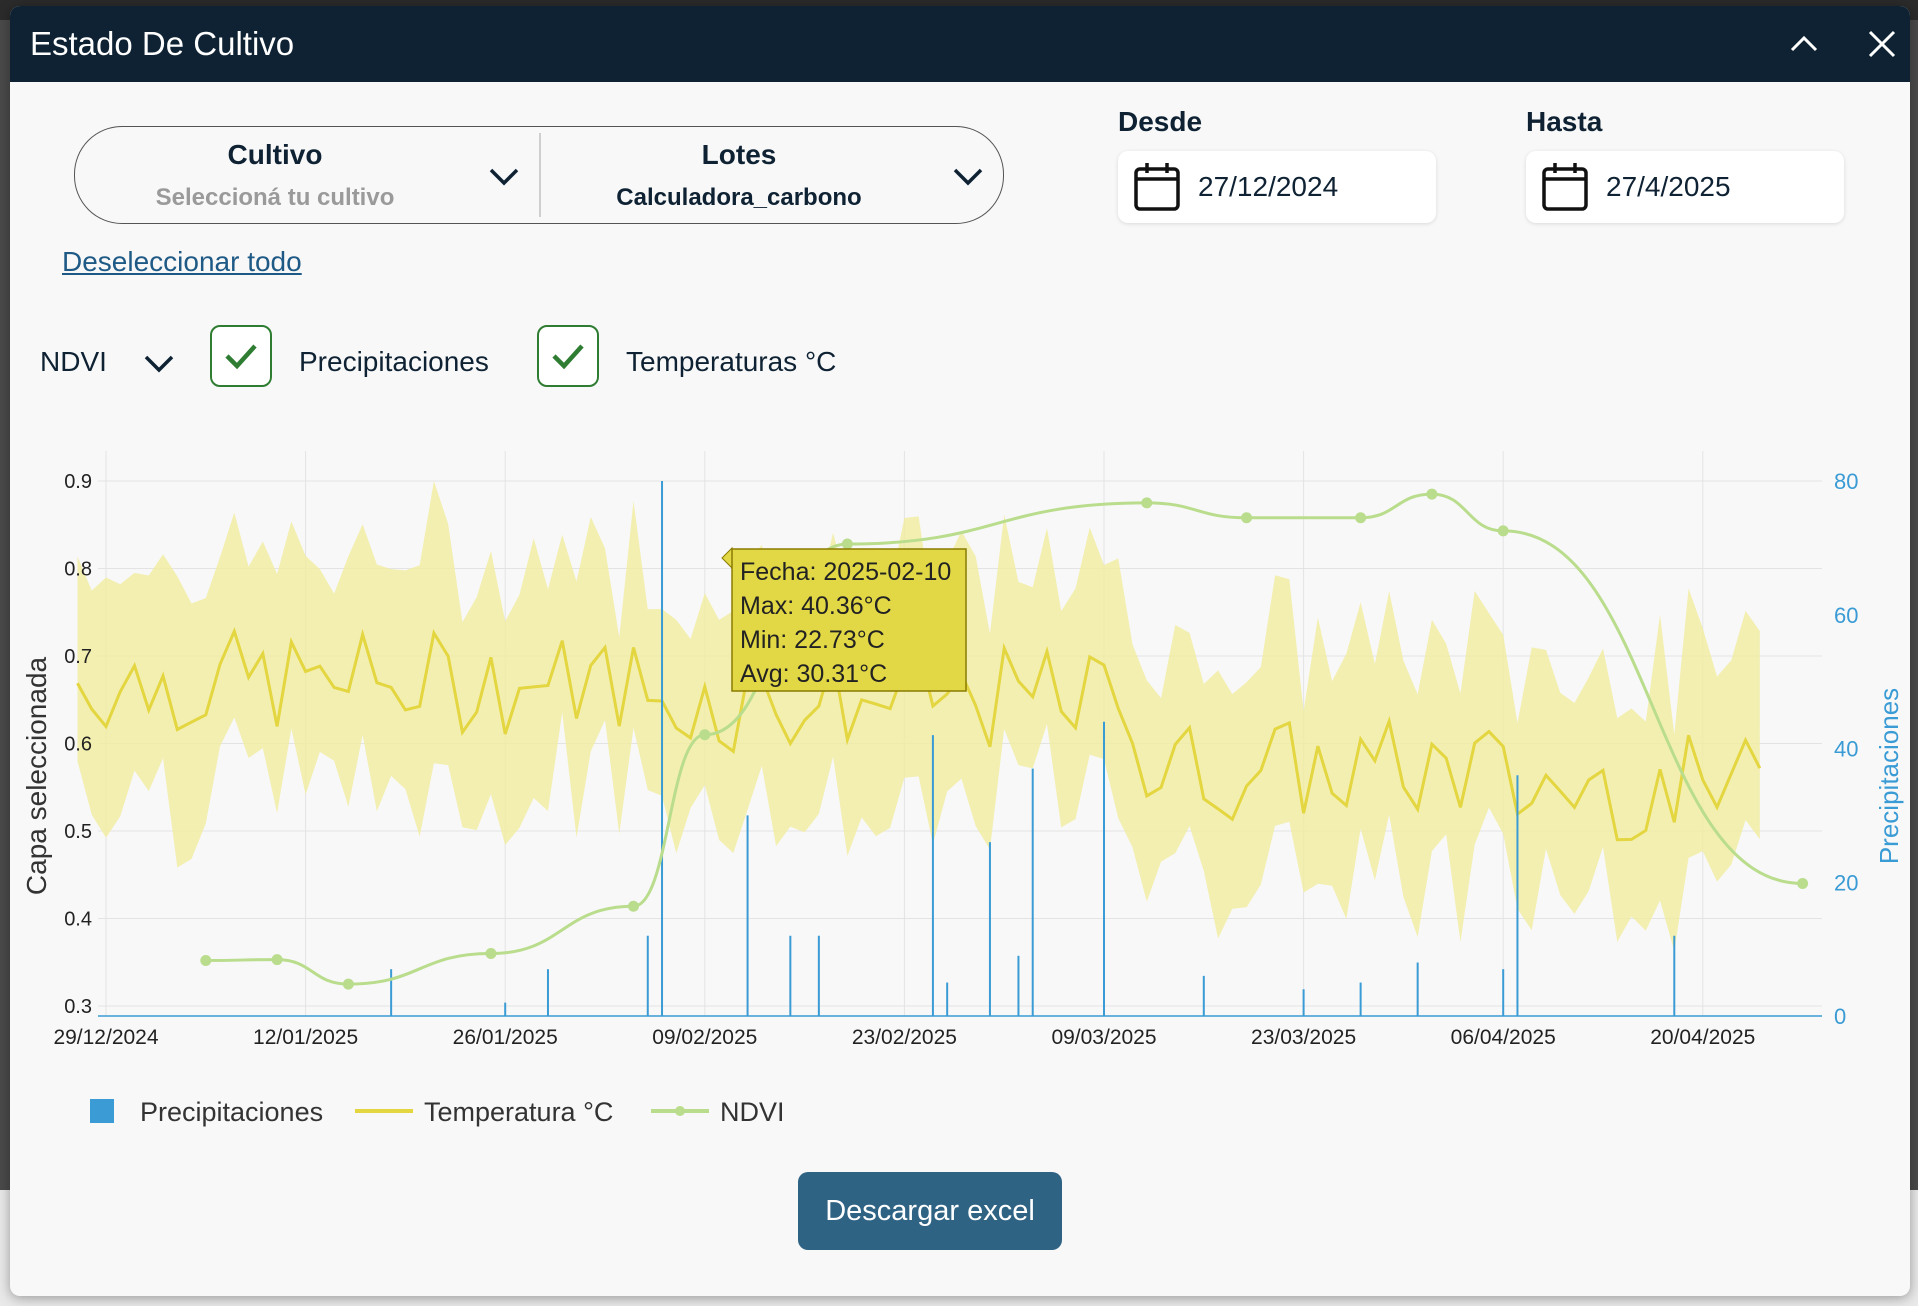 This screenshot has height=1306, width=1918. I want to click on y-left-tick-label: 0.3, so click(78, 1007).